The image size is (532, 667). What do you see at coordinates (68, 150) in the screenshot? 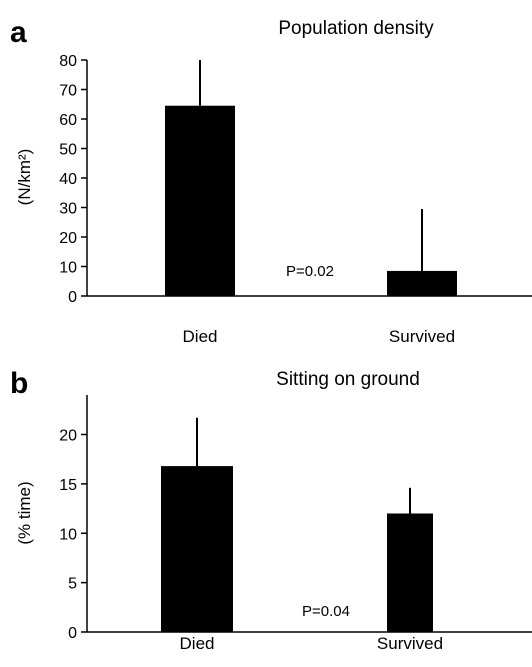
I see `y-tick-label-a: 50` at bounding box center [68, 150].